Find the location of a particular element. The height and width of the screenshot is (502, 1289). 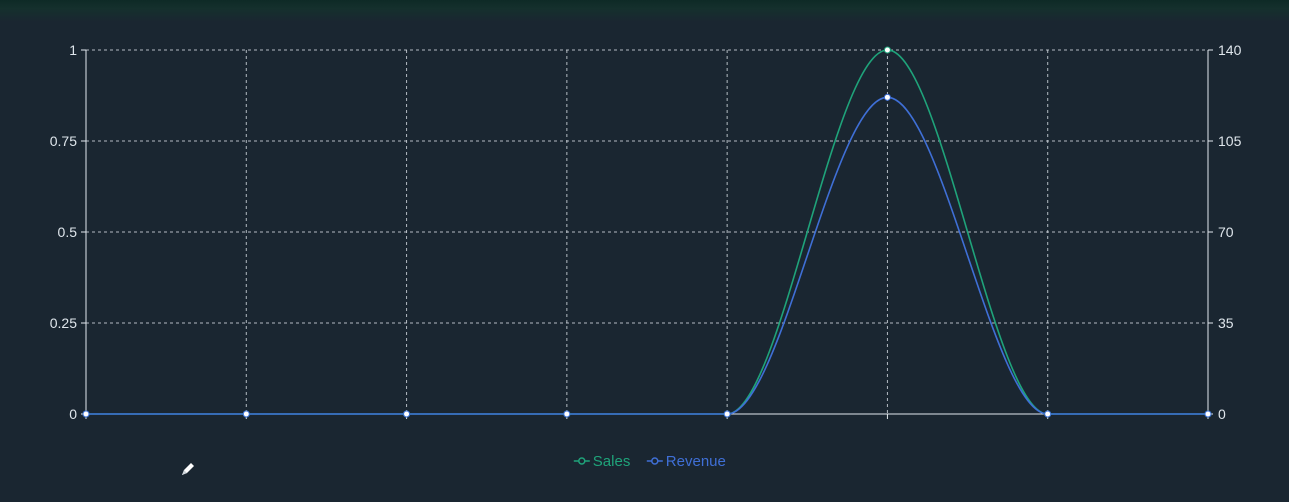

legend-label-sales: Sales is located at coordinates (612, 461).